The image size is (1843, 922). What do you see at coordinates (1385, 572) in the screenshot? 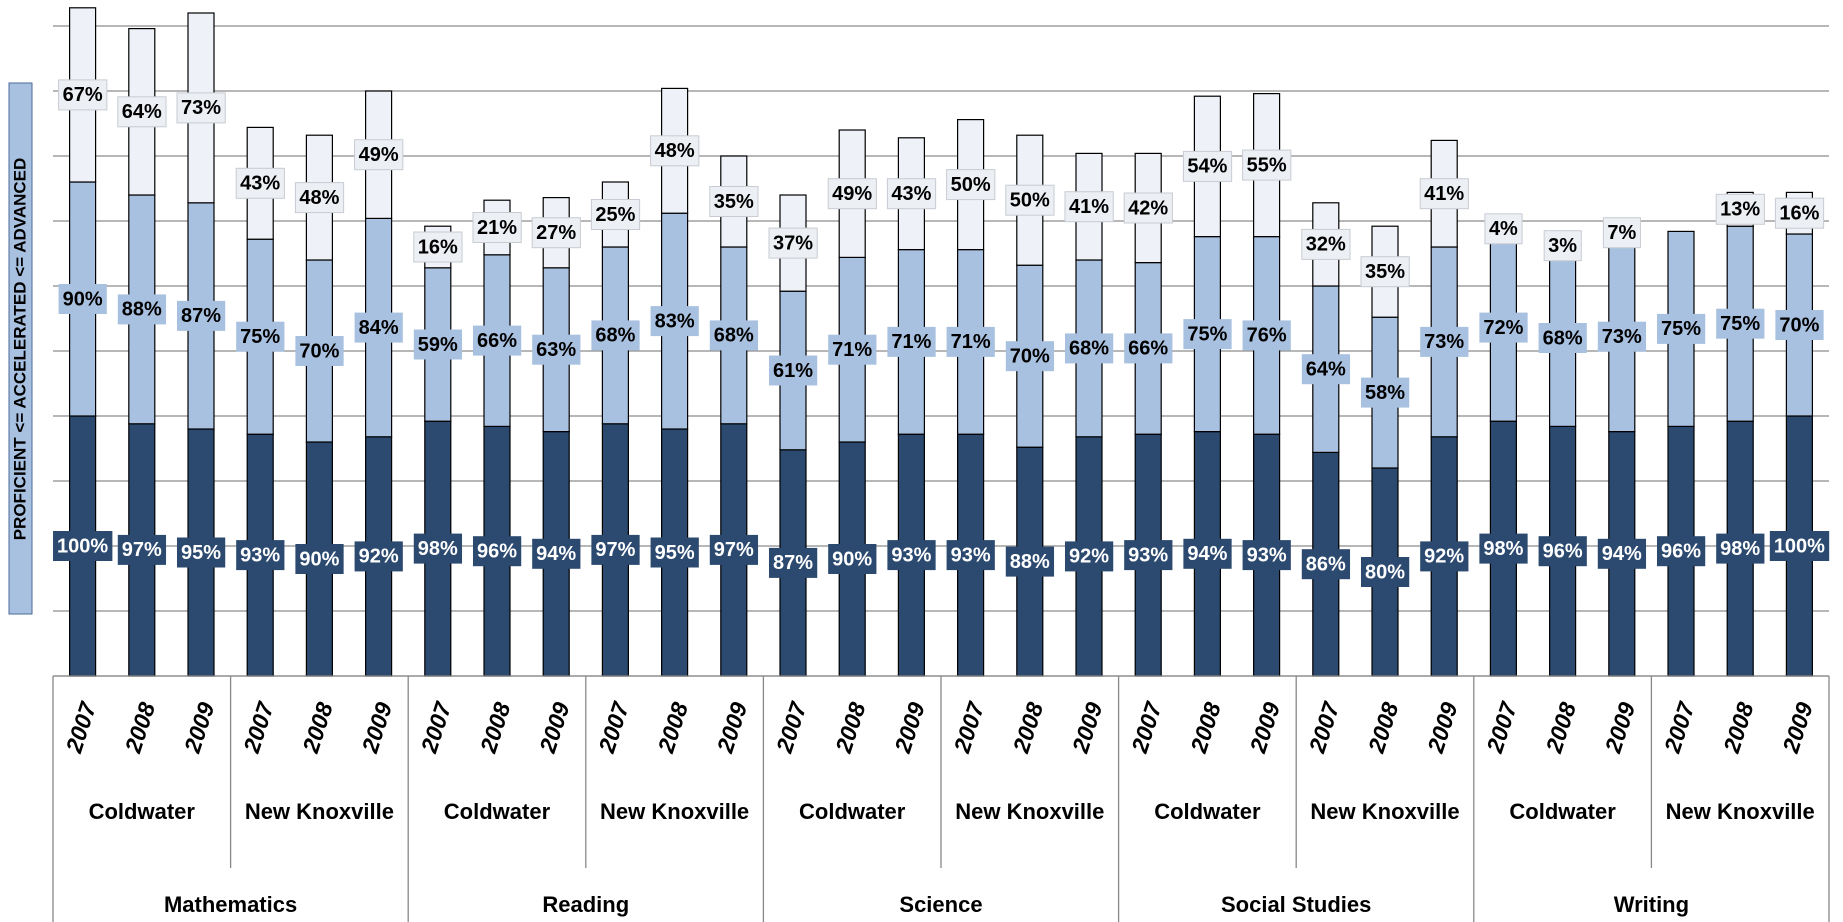
I see `value-label: 80%` at bounding box center [1385, 572].